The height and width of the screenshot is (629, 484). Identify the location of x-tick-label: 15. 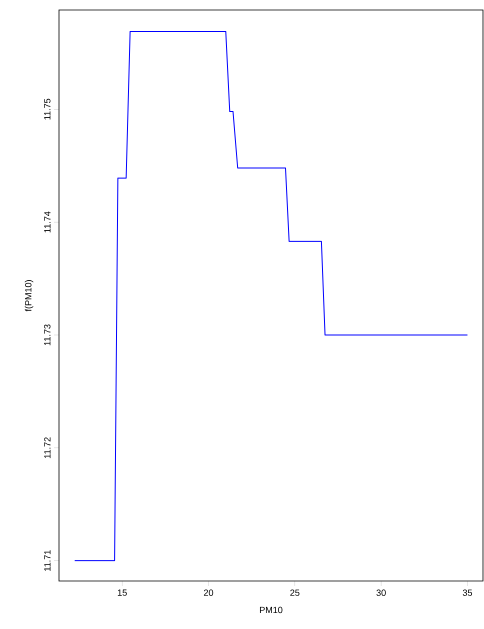
(122, 593).